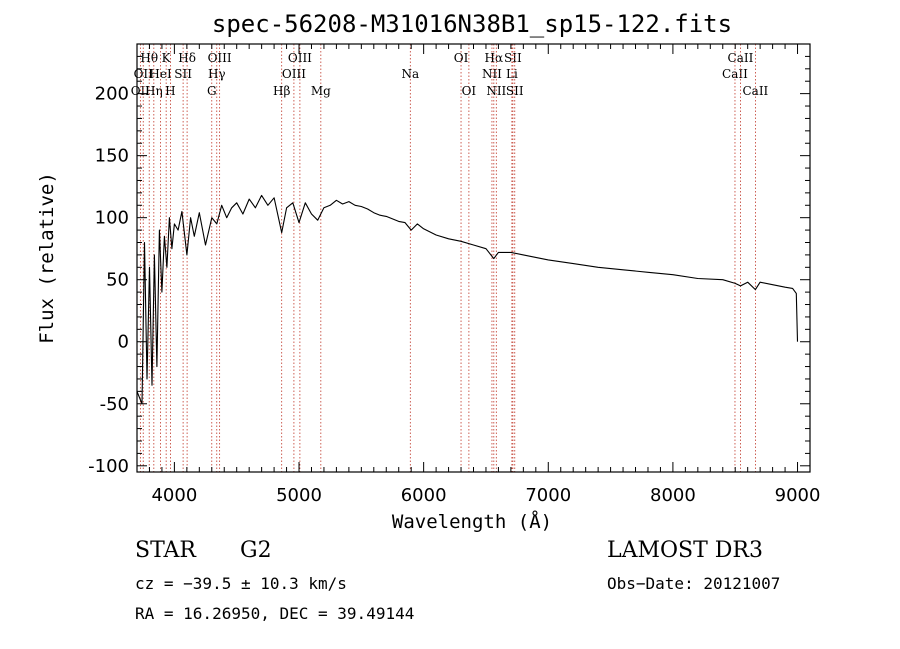 The height and width of the screenshot is (649, 900). I want to click on x-tick-label: 8000, so click(673, 495).